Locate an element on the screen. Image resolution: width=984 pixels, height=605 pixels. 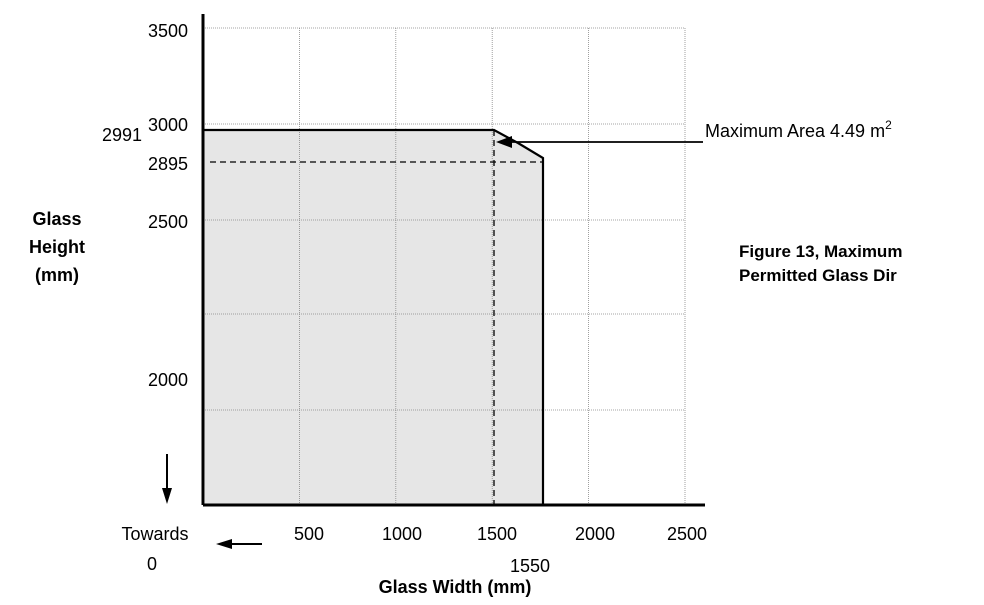
y-label-2991: 2991 is located at coordinates (122, 135).